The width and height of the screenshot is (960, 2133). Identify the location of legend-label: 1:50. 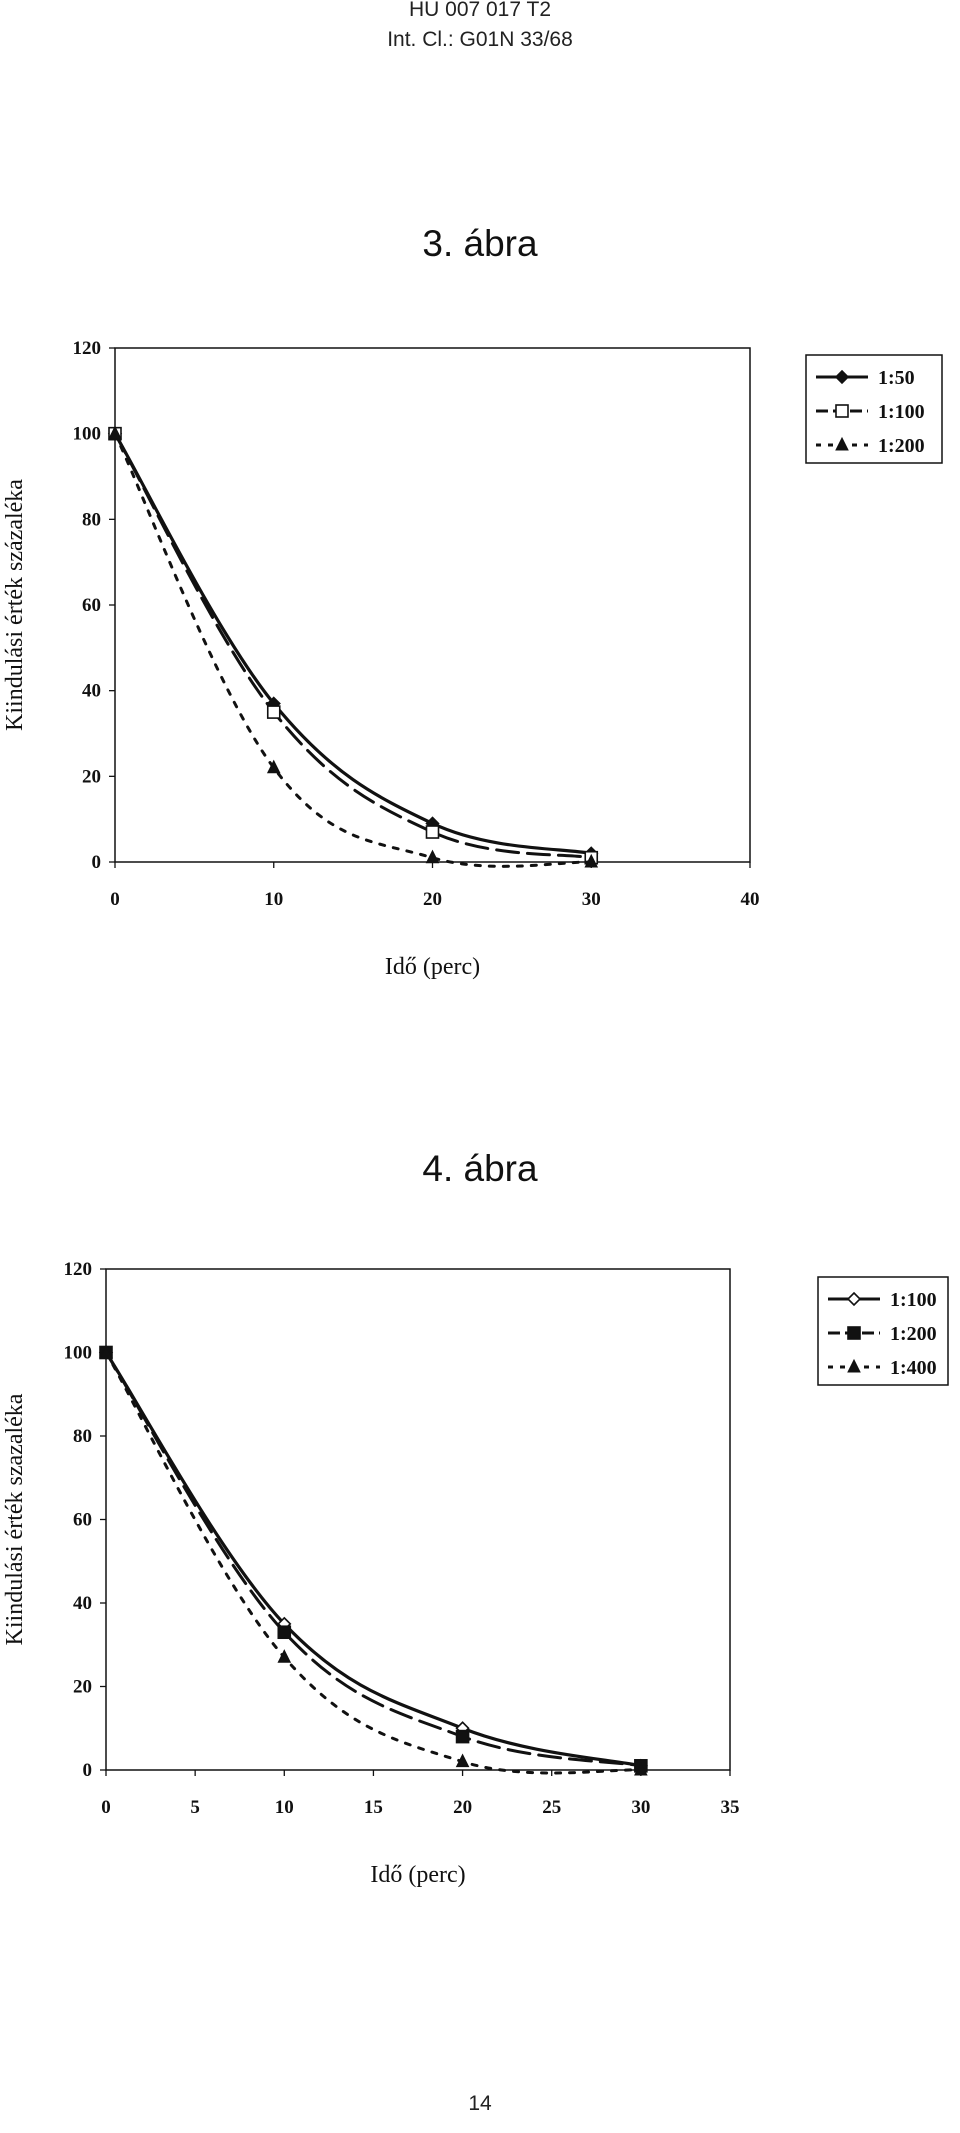
(896, 378).